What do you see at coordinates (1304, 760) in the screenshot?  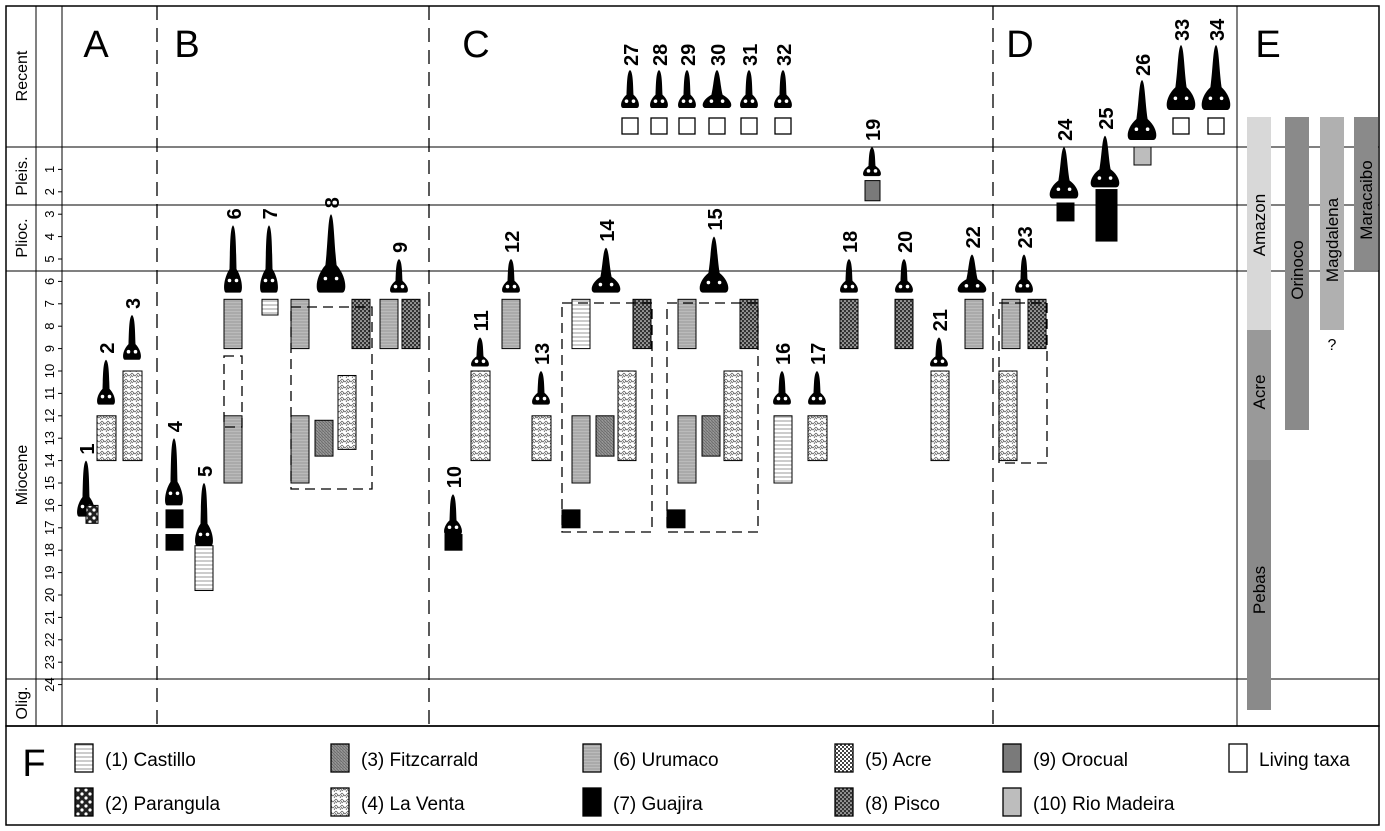 I see `legend-label: Living taxa` at bounding box center [1304, 760].